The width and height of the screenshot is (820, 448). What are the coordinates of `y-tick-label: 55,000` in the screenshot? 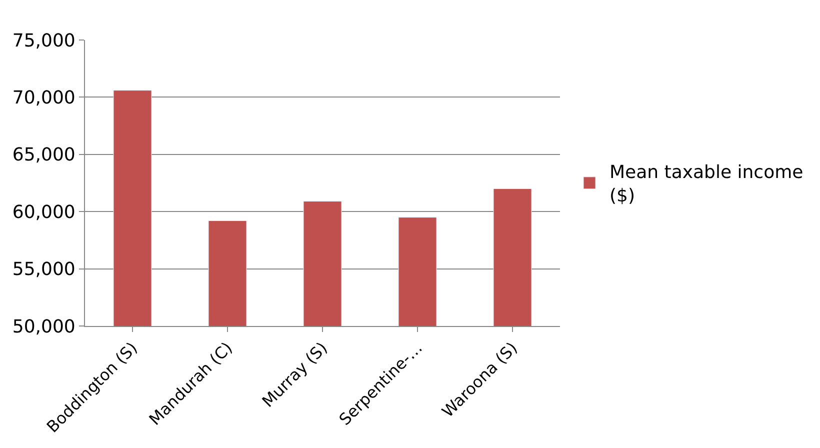 It's located at (44, 269).